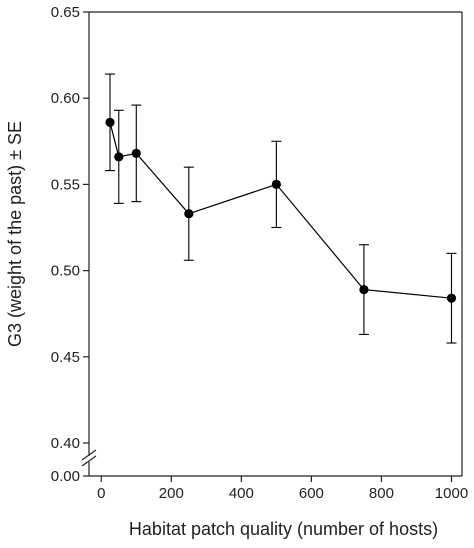 The width and height of the screenshot is (474, 548). I want to click on x-tick-label: 800, so click(381, 493).